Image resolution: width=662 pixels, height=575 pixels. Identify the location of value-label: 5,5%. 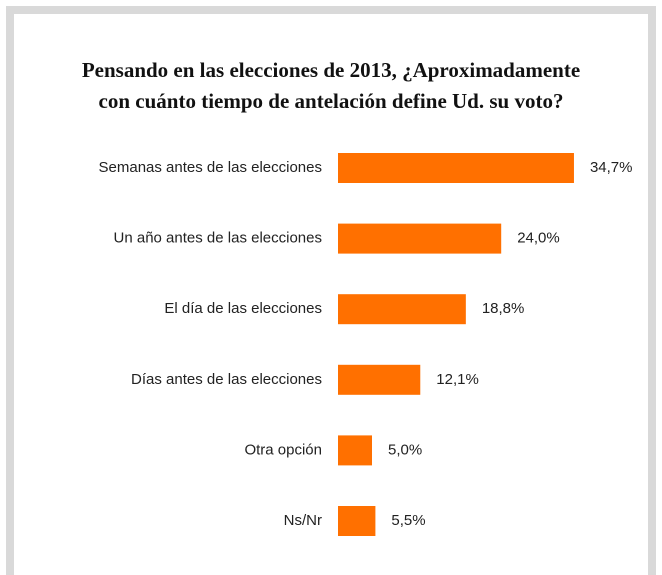
(408, 520).